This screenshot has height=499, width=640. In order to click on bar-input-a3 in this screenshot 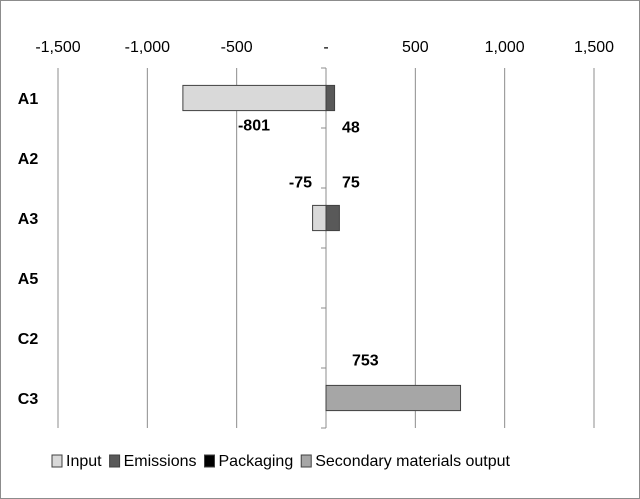, I will do `click(319, 218)`.